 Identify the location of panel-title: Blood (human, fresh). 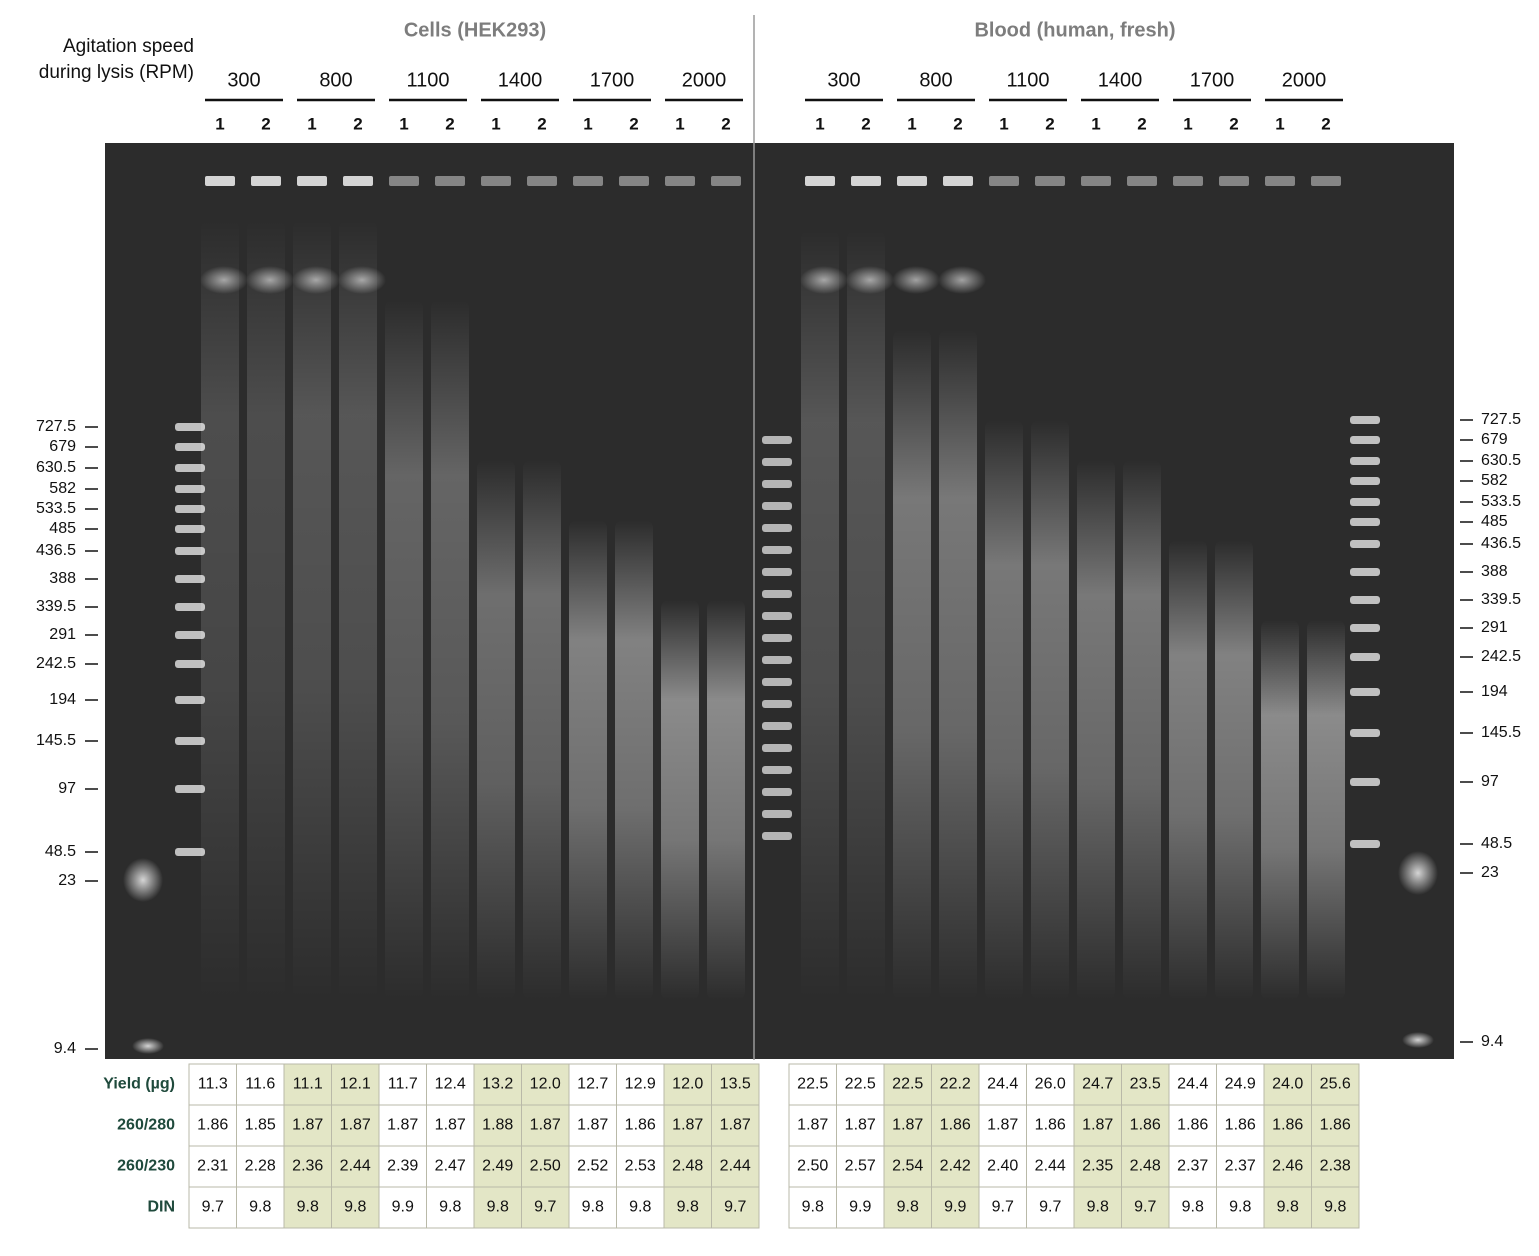
(1074, 30).